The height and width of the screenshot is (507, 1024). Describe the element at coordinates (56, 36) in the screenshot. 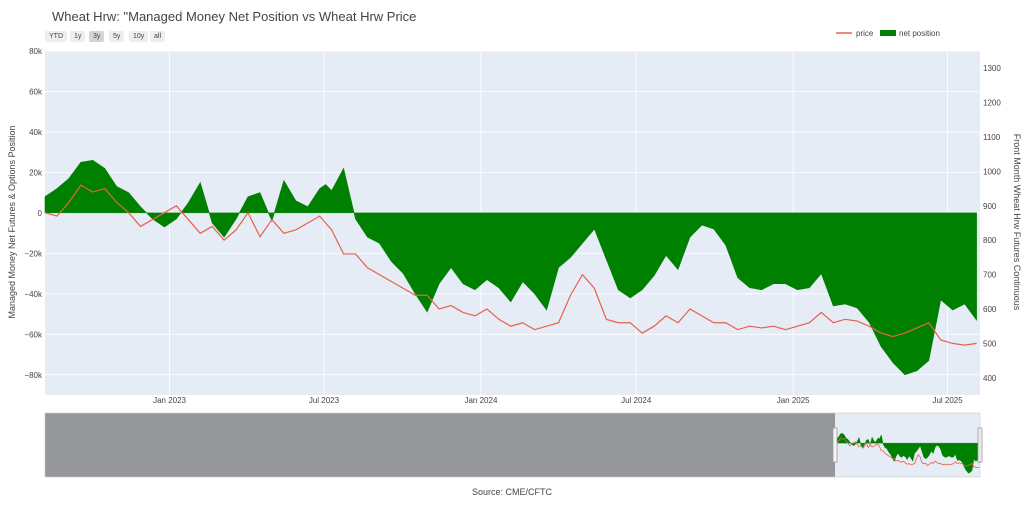

I see `range-button-ytd: YTD` at that location.